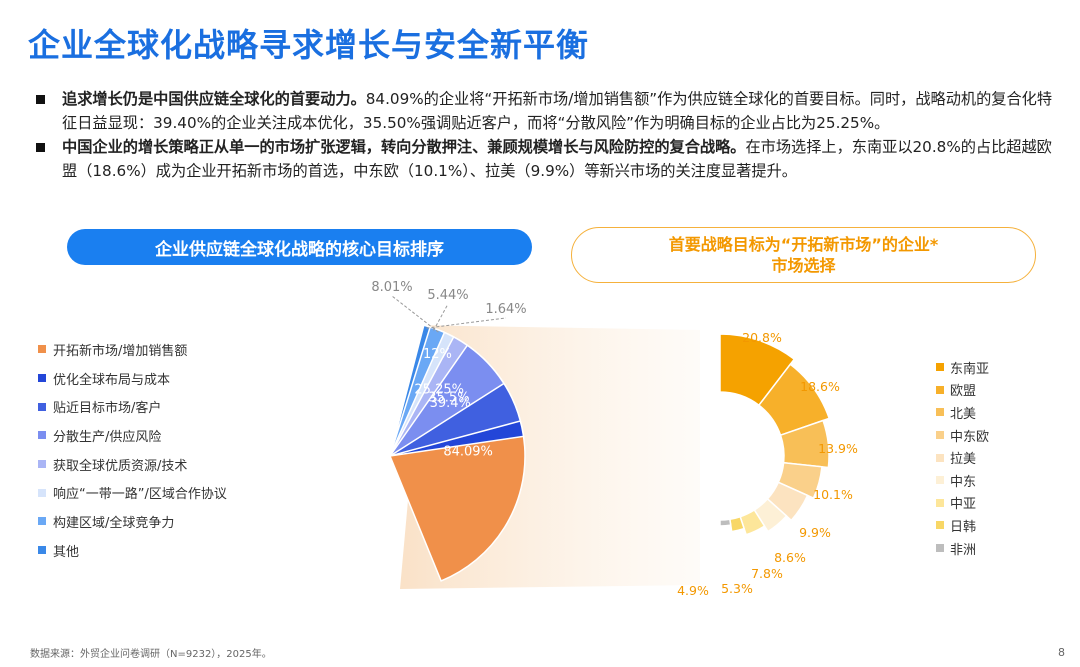  Describe the element at coordinates (970, 369) in the screenshot. I see `right-legend-label: 东南亚` at that location.